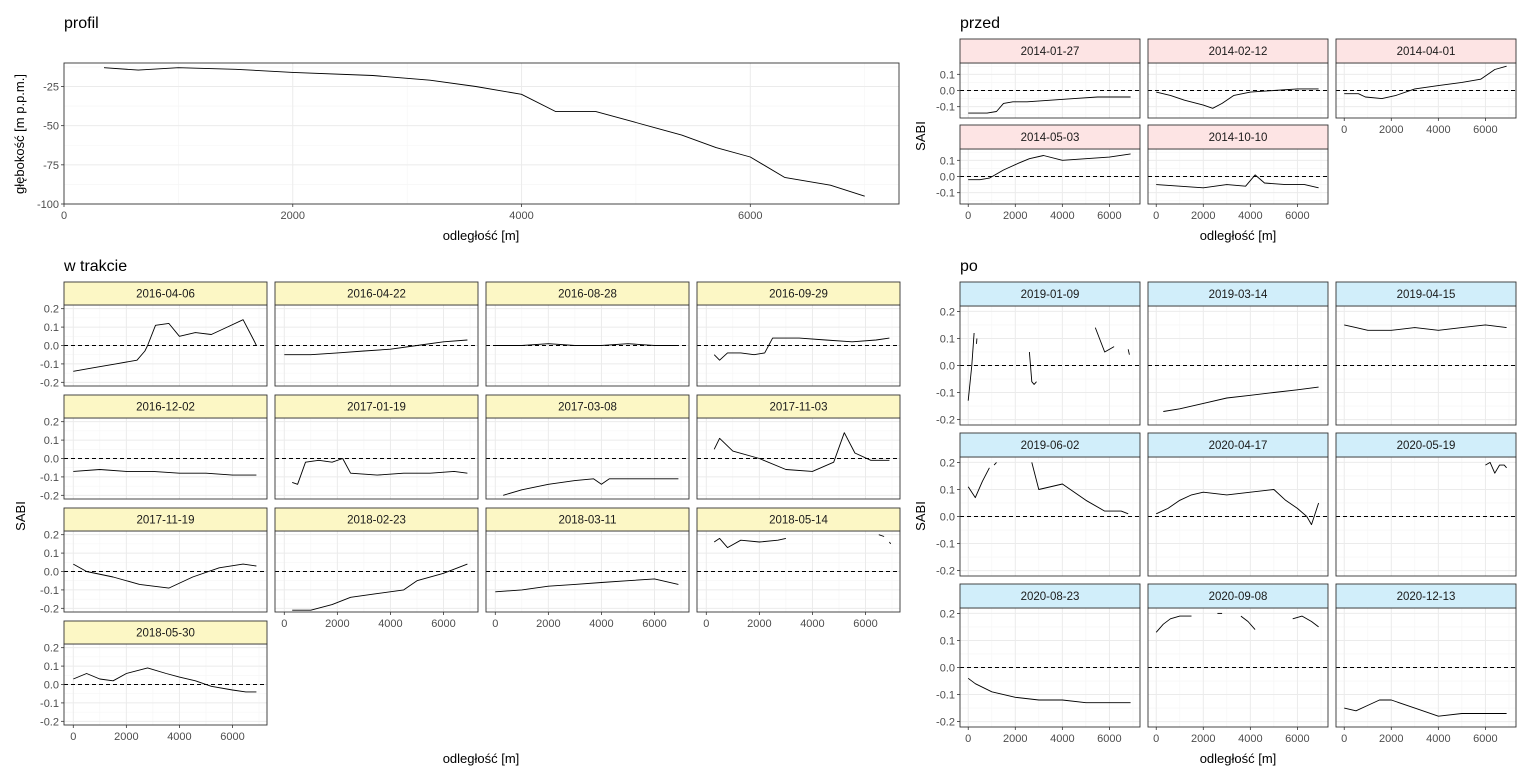 The height and width of the screenshot is (780, 1532). I want to click on po-2020-08-23-x-tick-label: 4000, so click(1062, 739).